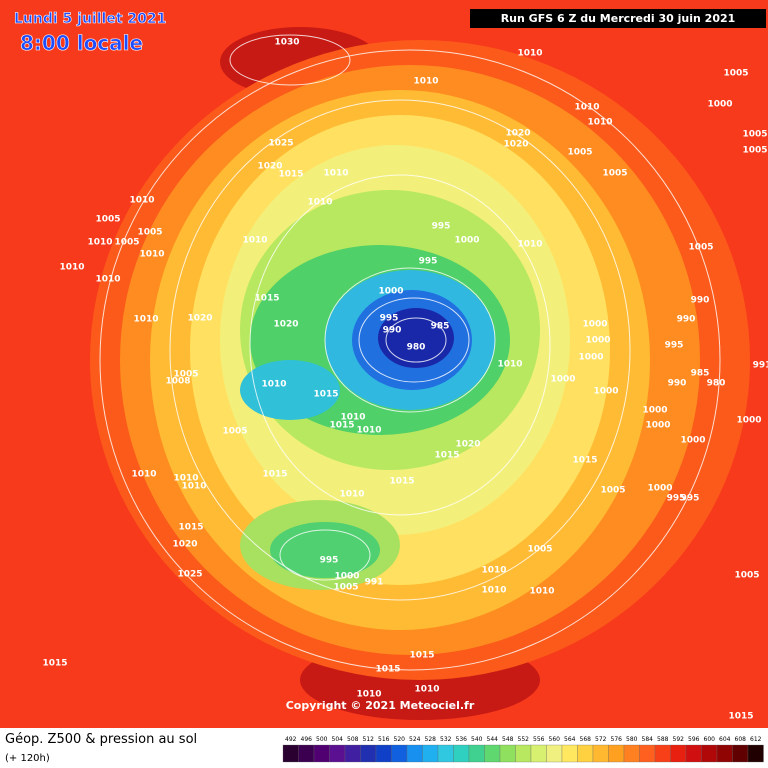 The height and width of the screenshot is (768, 768). What do you see at coordinates (101, 739) in the screenshot?
I see `legend-title: Géop. Z500 & pression au sol` at bounding box center [101, 739].